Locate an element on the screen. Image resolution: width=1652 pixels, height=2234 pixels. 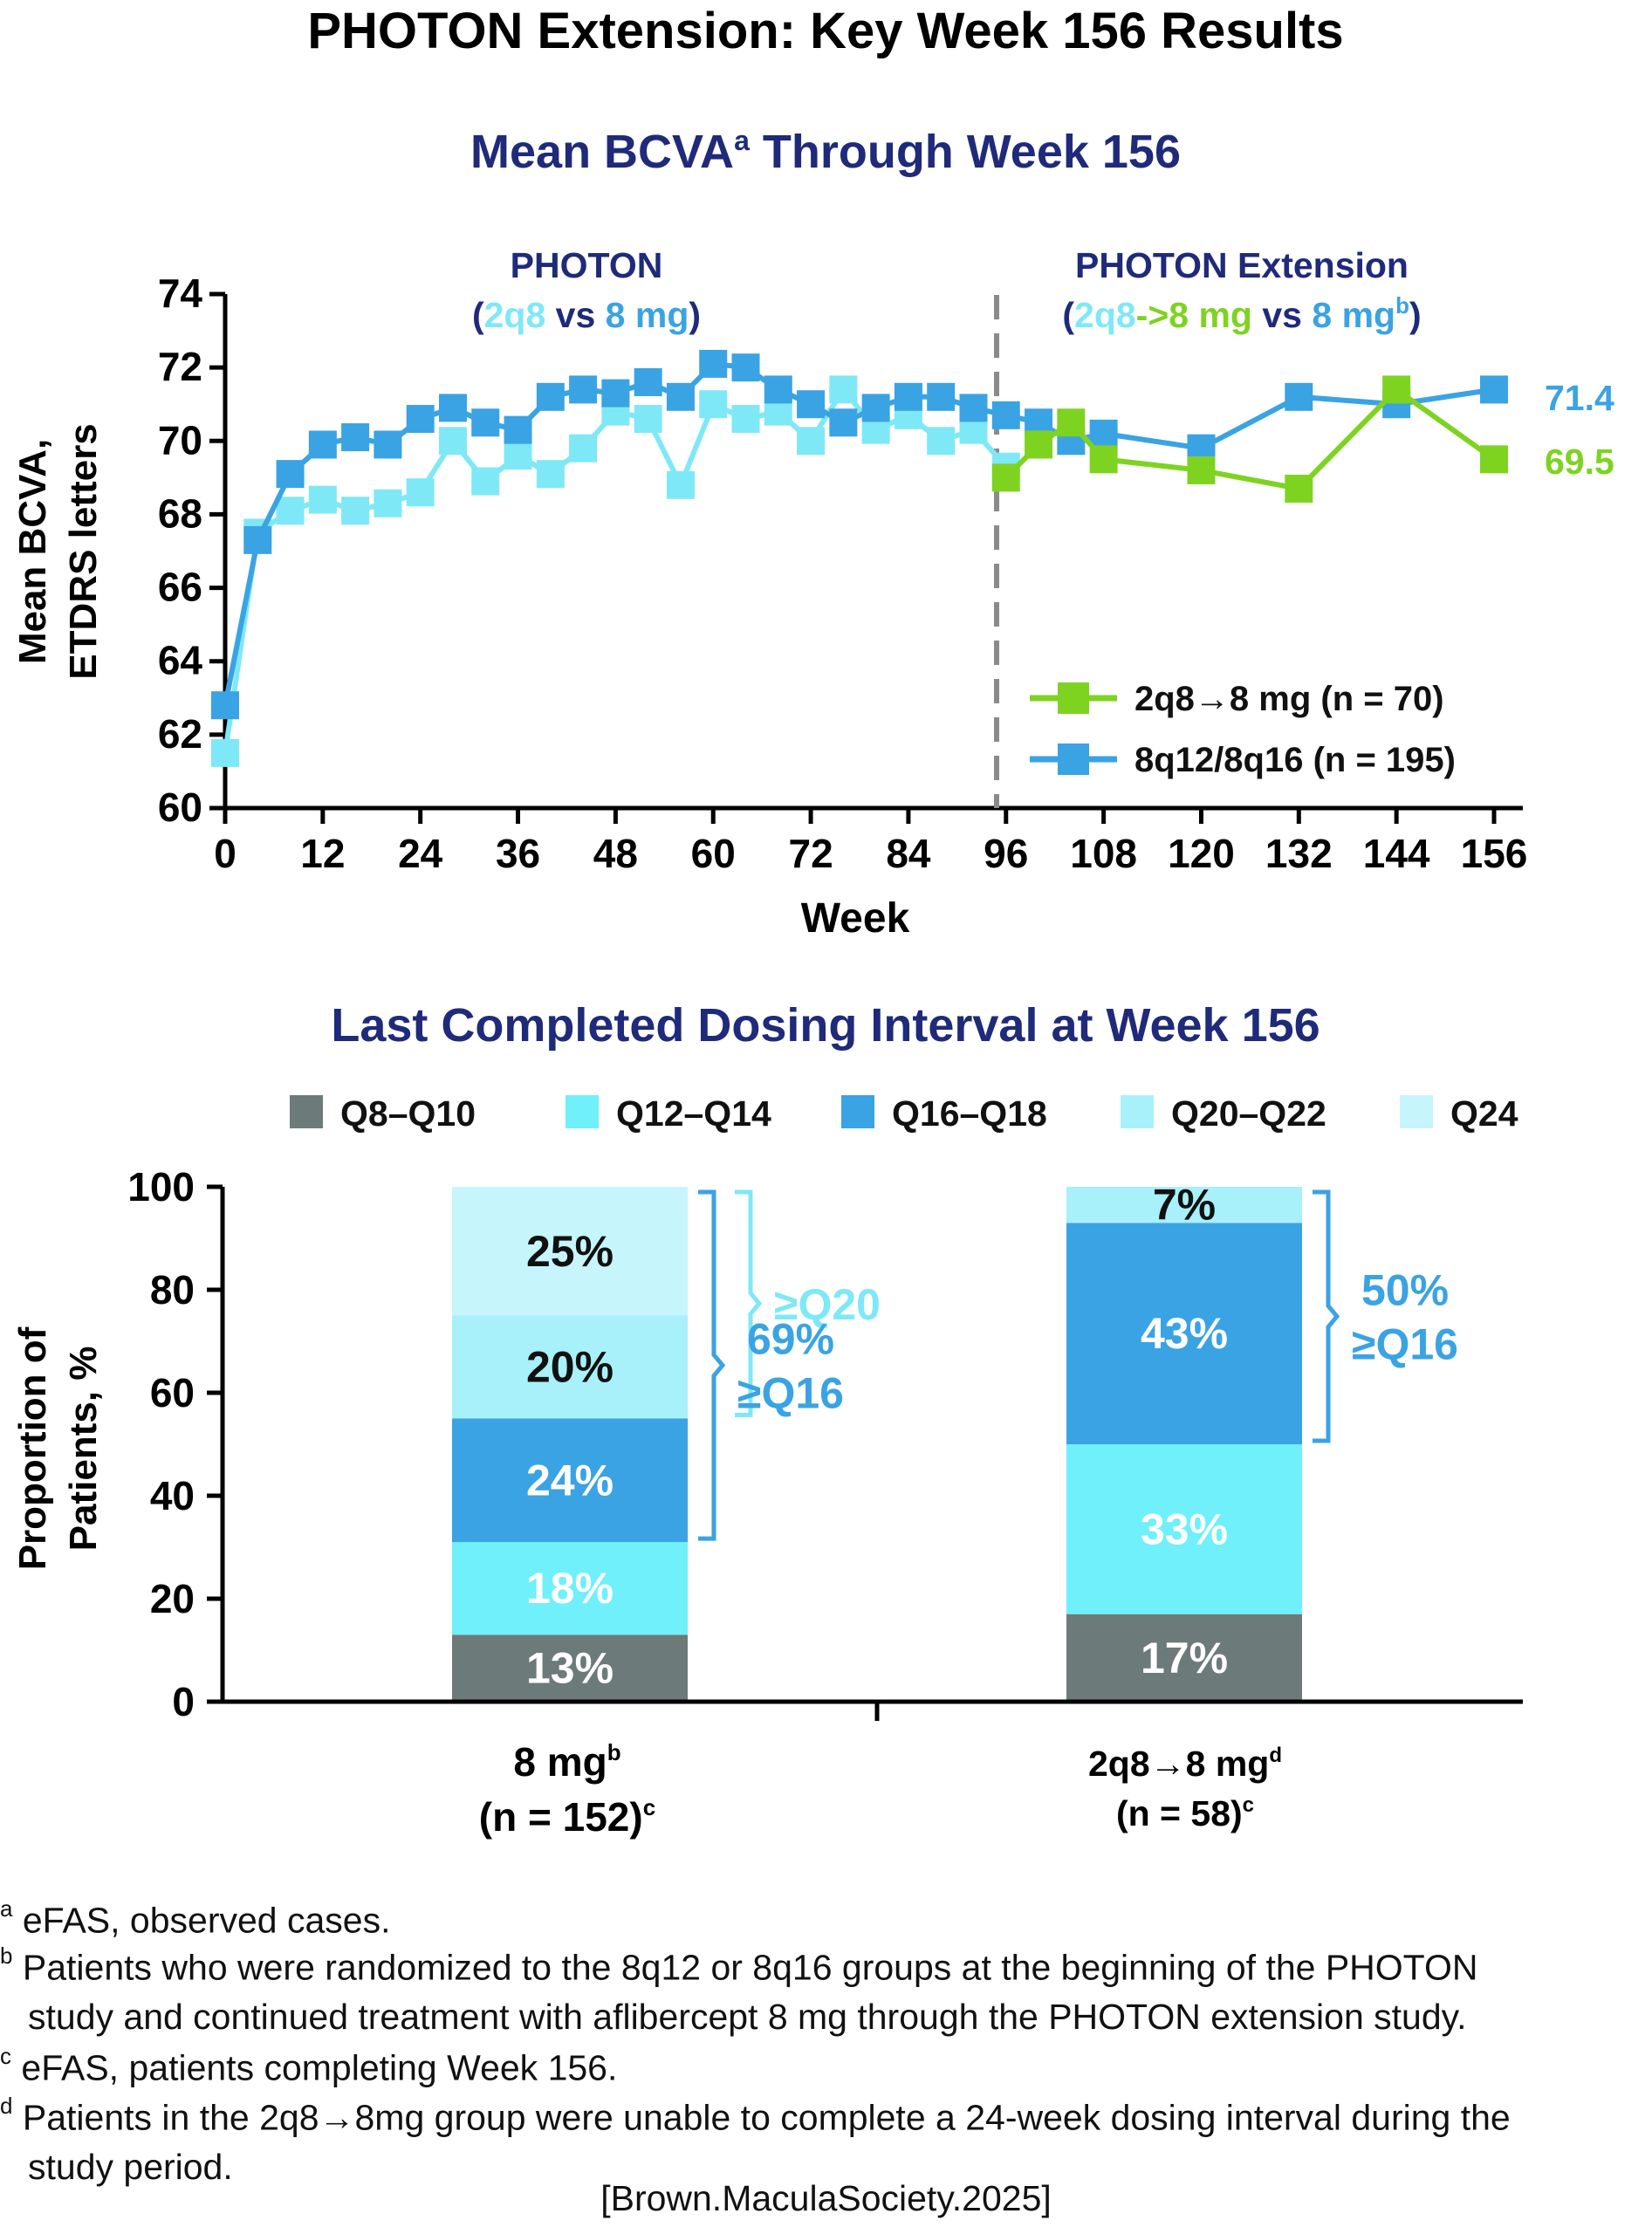
legend-label-q16-q18: Q16–Q18 is located at coordinates (969, 1113).